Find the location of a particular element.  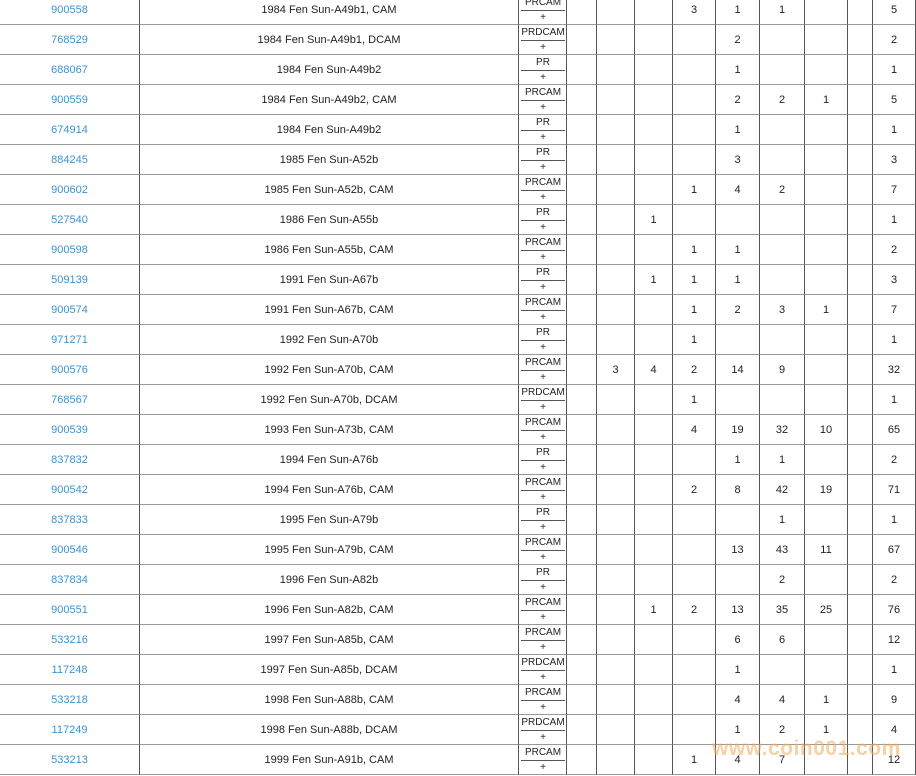

row-id: 688067 is located at coordinates (70, 70).